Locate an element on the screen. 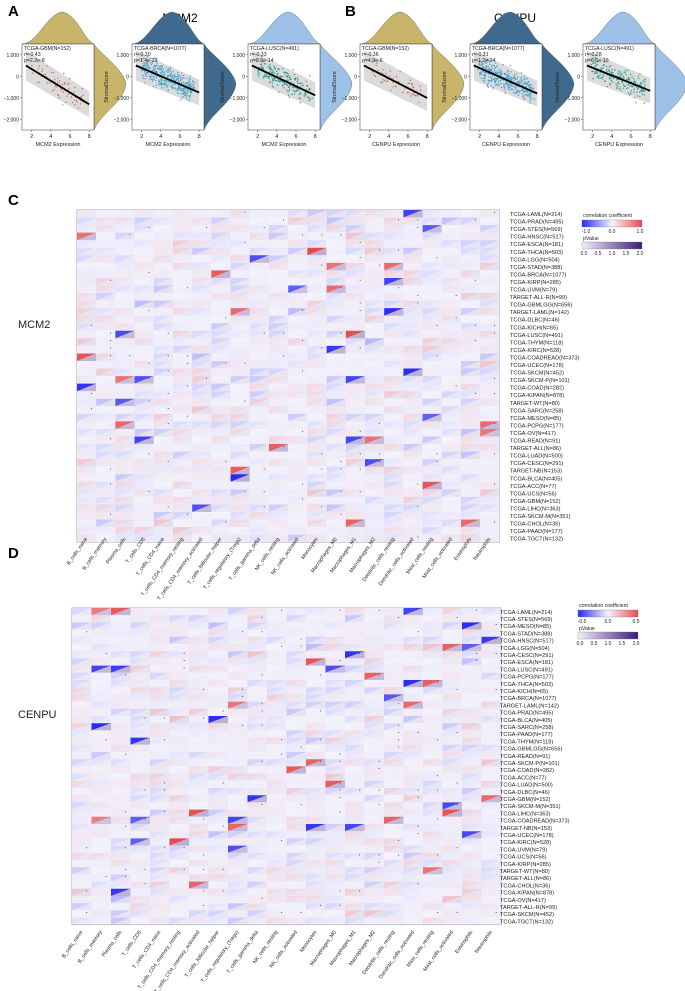  row-label: TCGA-SKCM-M(N=351) is located at coordinates (540, 517).